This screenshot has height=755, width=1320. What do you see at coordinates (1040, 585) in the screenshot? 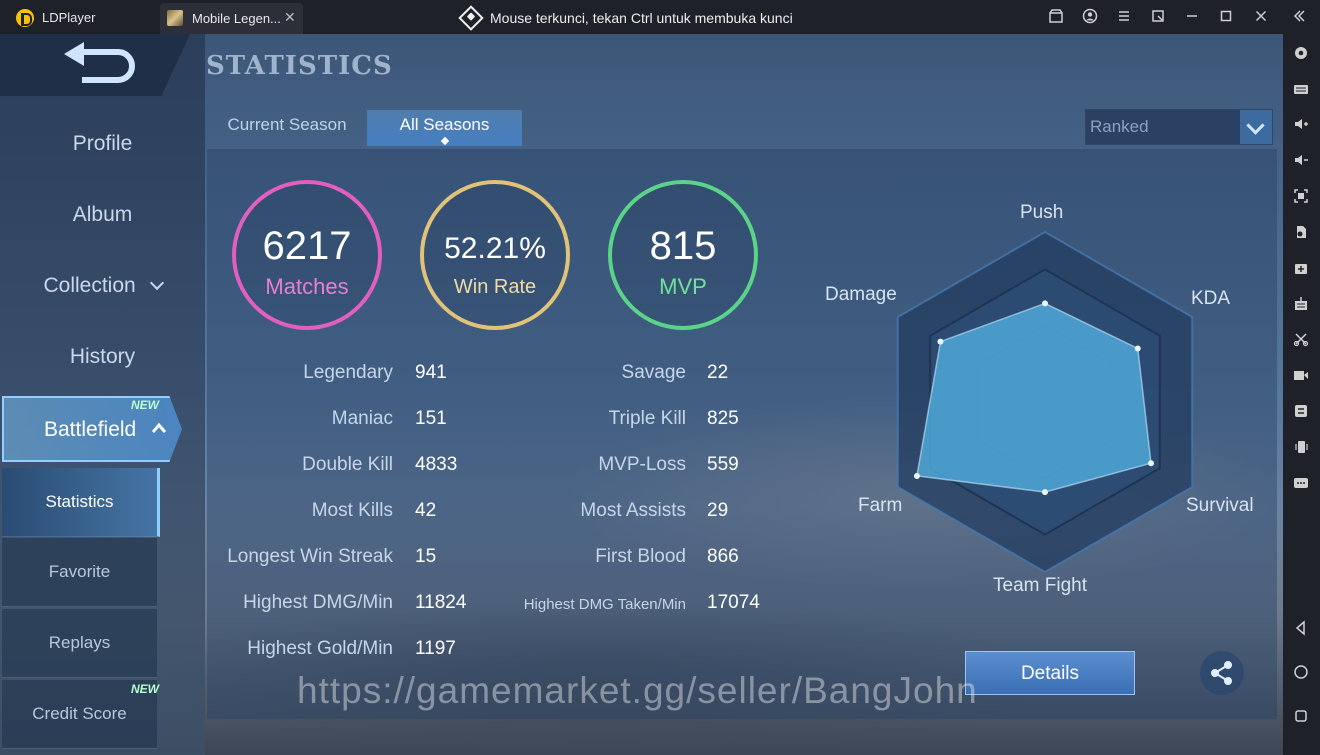
I see `radar-label-team-fight: Team Fight` at bounding box center [1040, 585].